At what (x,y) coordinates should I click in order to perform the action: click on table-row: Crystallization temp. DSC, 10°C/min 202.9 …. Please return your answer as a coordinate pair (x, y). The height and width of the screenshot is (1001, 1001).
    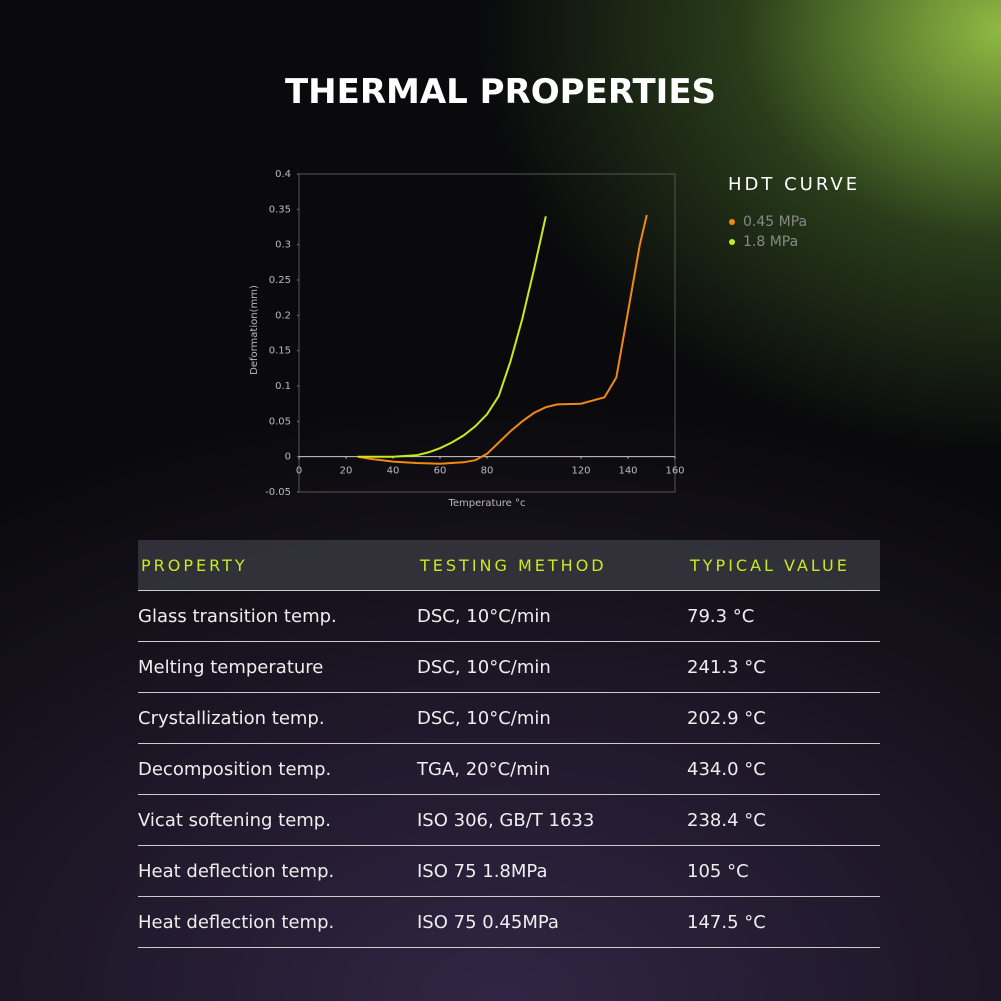
    Looking at the image, I should click on (509, 718).